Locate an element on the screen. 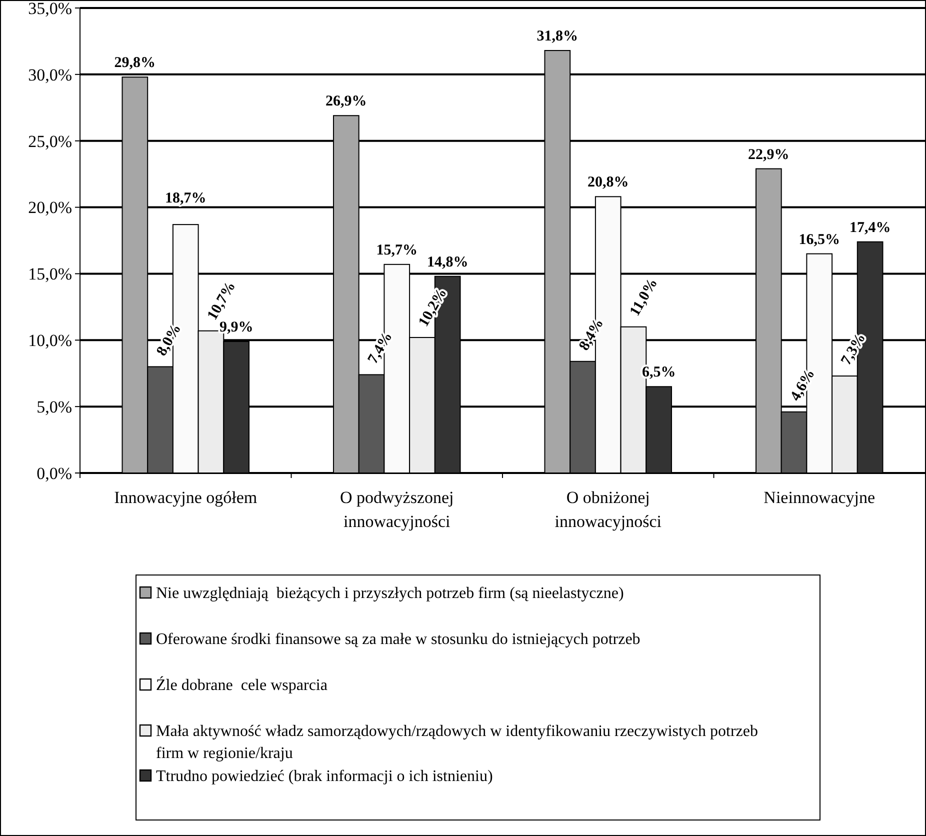 This screenshot has height=836, width=926. text: 14,8% is located at coordinates (447, 262).